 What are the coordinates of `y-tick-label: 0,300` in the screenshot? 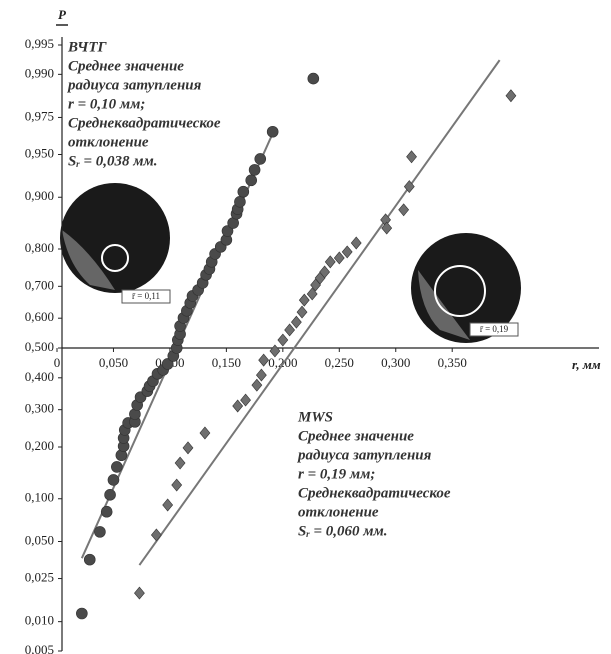 It's located at (39, 408).